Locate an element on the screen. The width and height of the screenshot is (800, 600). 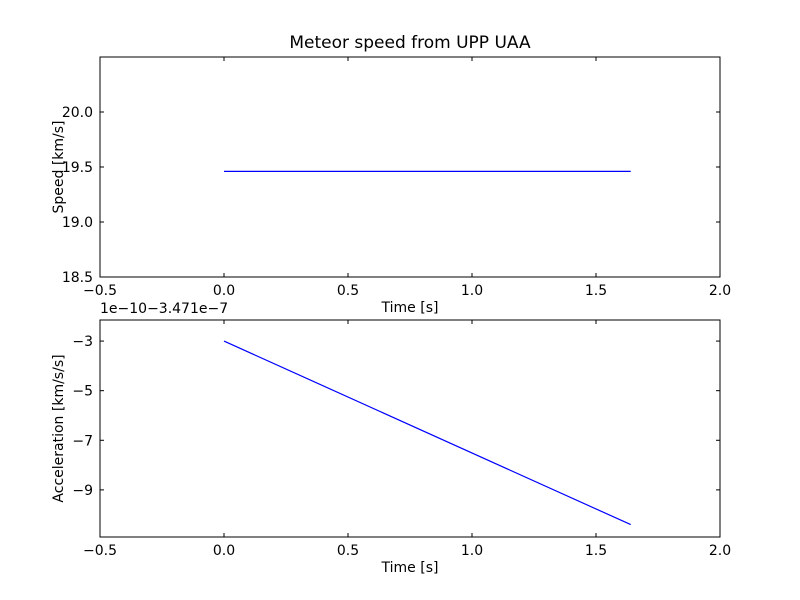
y-tick-label: −3 is located at coordinates (82, 342).